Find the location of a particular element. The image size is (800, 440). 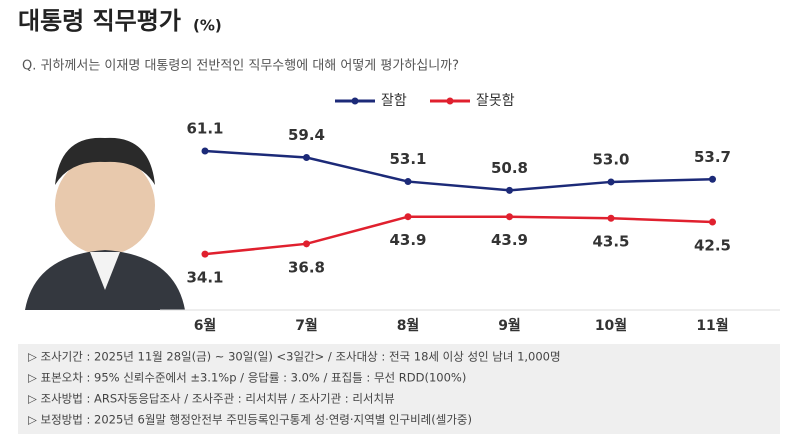

x-tick-label: 7월 is located at coordinates (306, 325).